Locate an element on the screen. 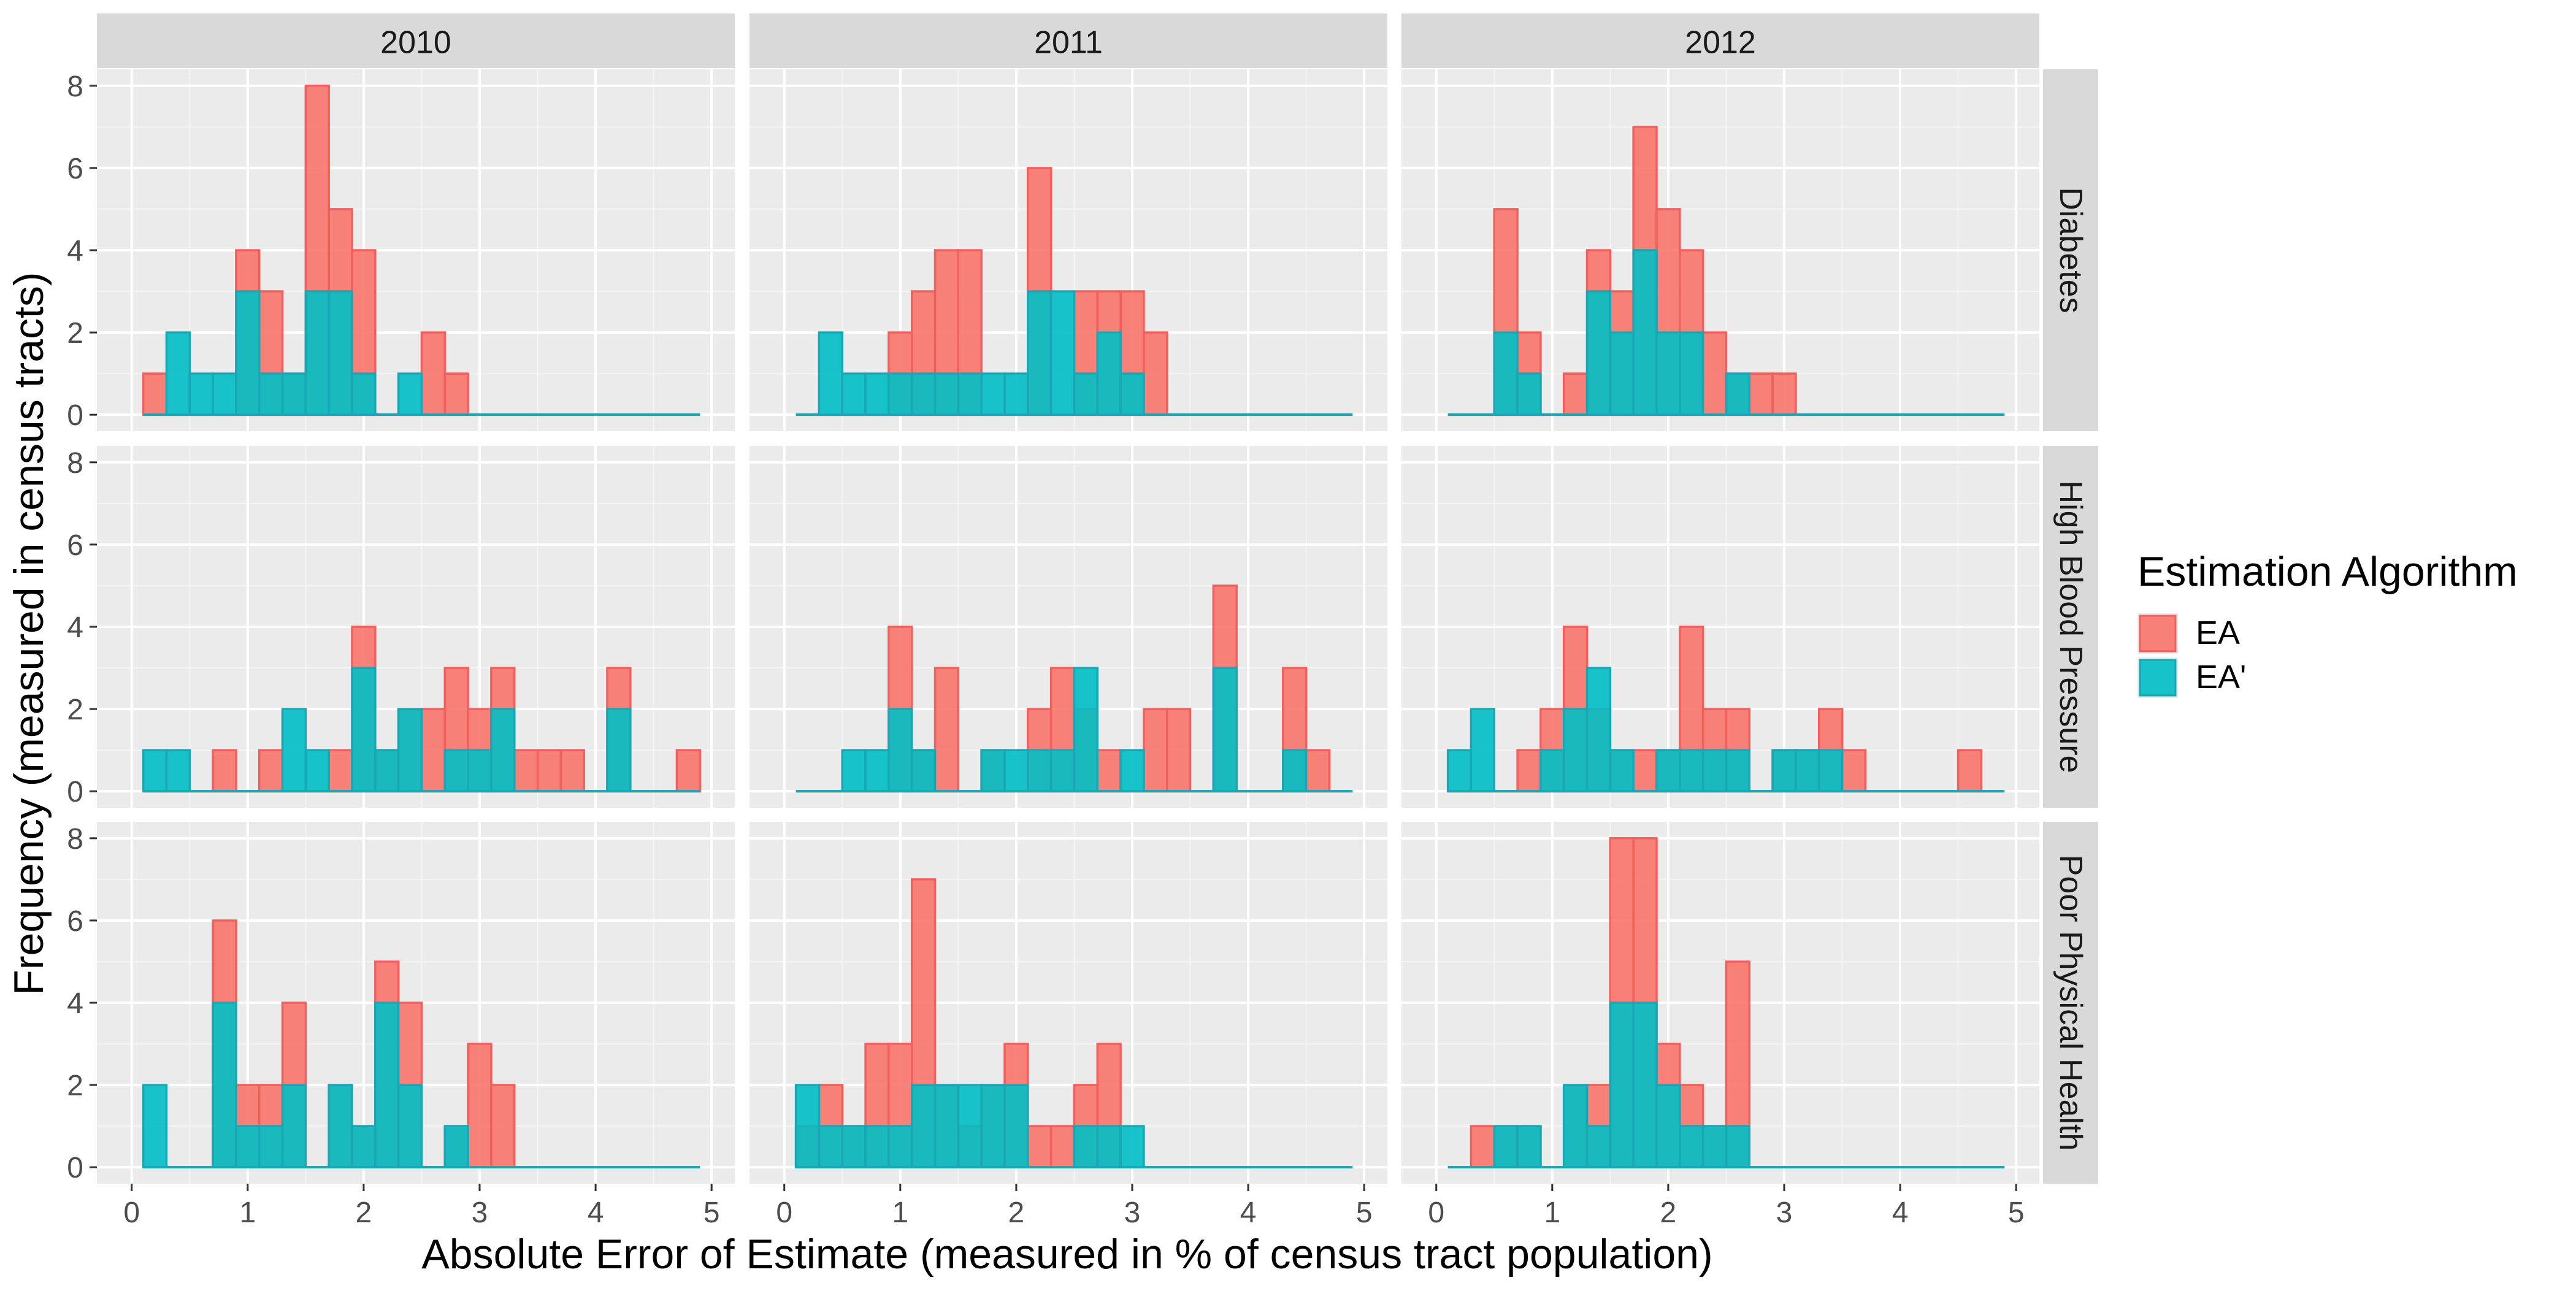  y-tick-label: 6 is located at coordinates (75, 169).